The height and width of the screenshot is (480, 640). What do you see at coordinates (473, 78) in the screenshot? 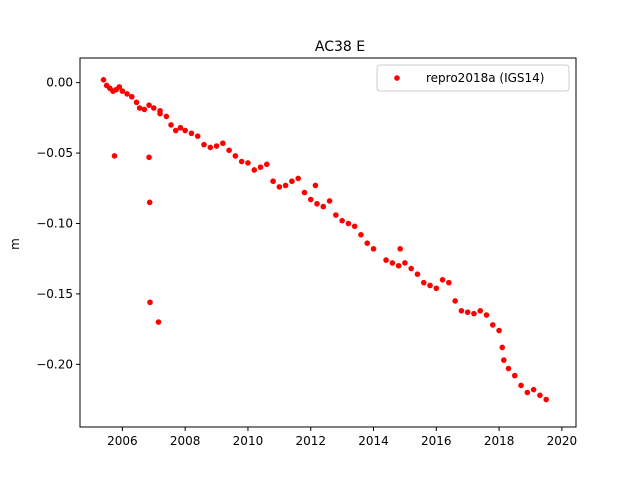
I see `legend: repro2018a (IGS14)` at bounding box center [473, 78].